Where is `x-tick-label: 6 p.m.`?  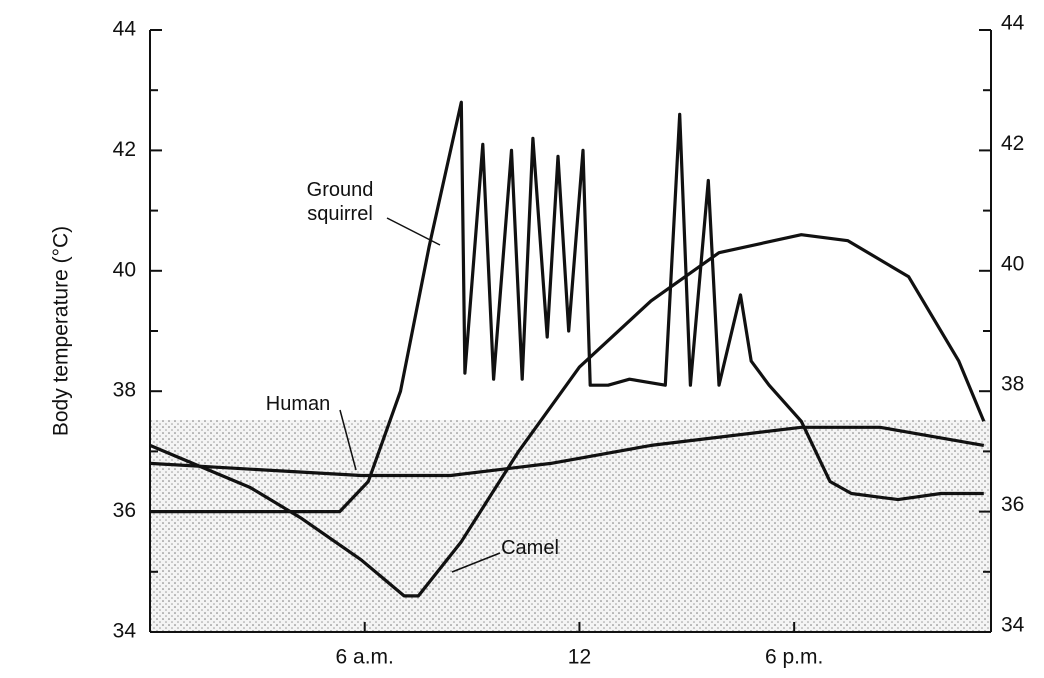
x-tick-label: 6 p.m. is located at coordinates (794, 657).